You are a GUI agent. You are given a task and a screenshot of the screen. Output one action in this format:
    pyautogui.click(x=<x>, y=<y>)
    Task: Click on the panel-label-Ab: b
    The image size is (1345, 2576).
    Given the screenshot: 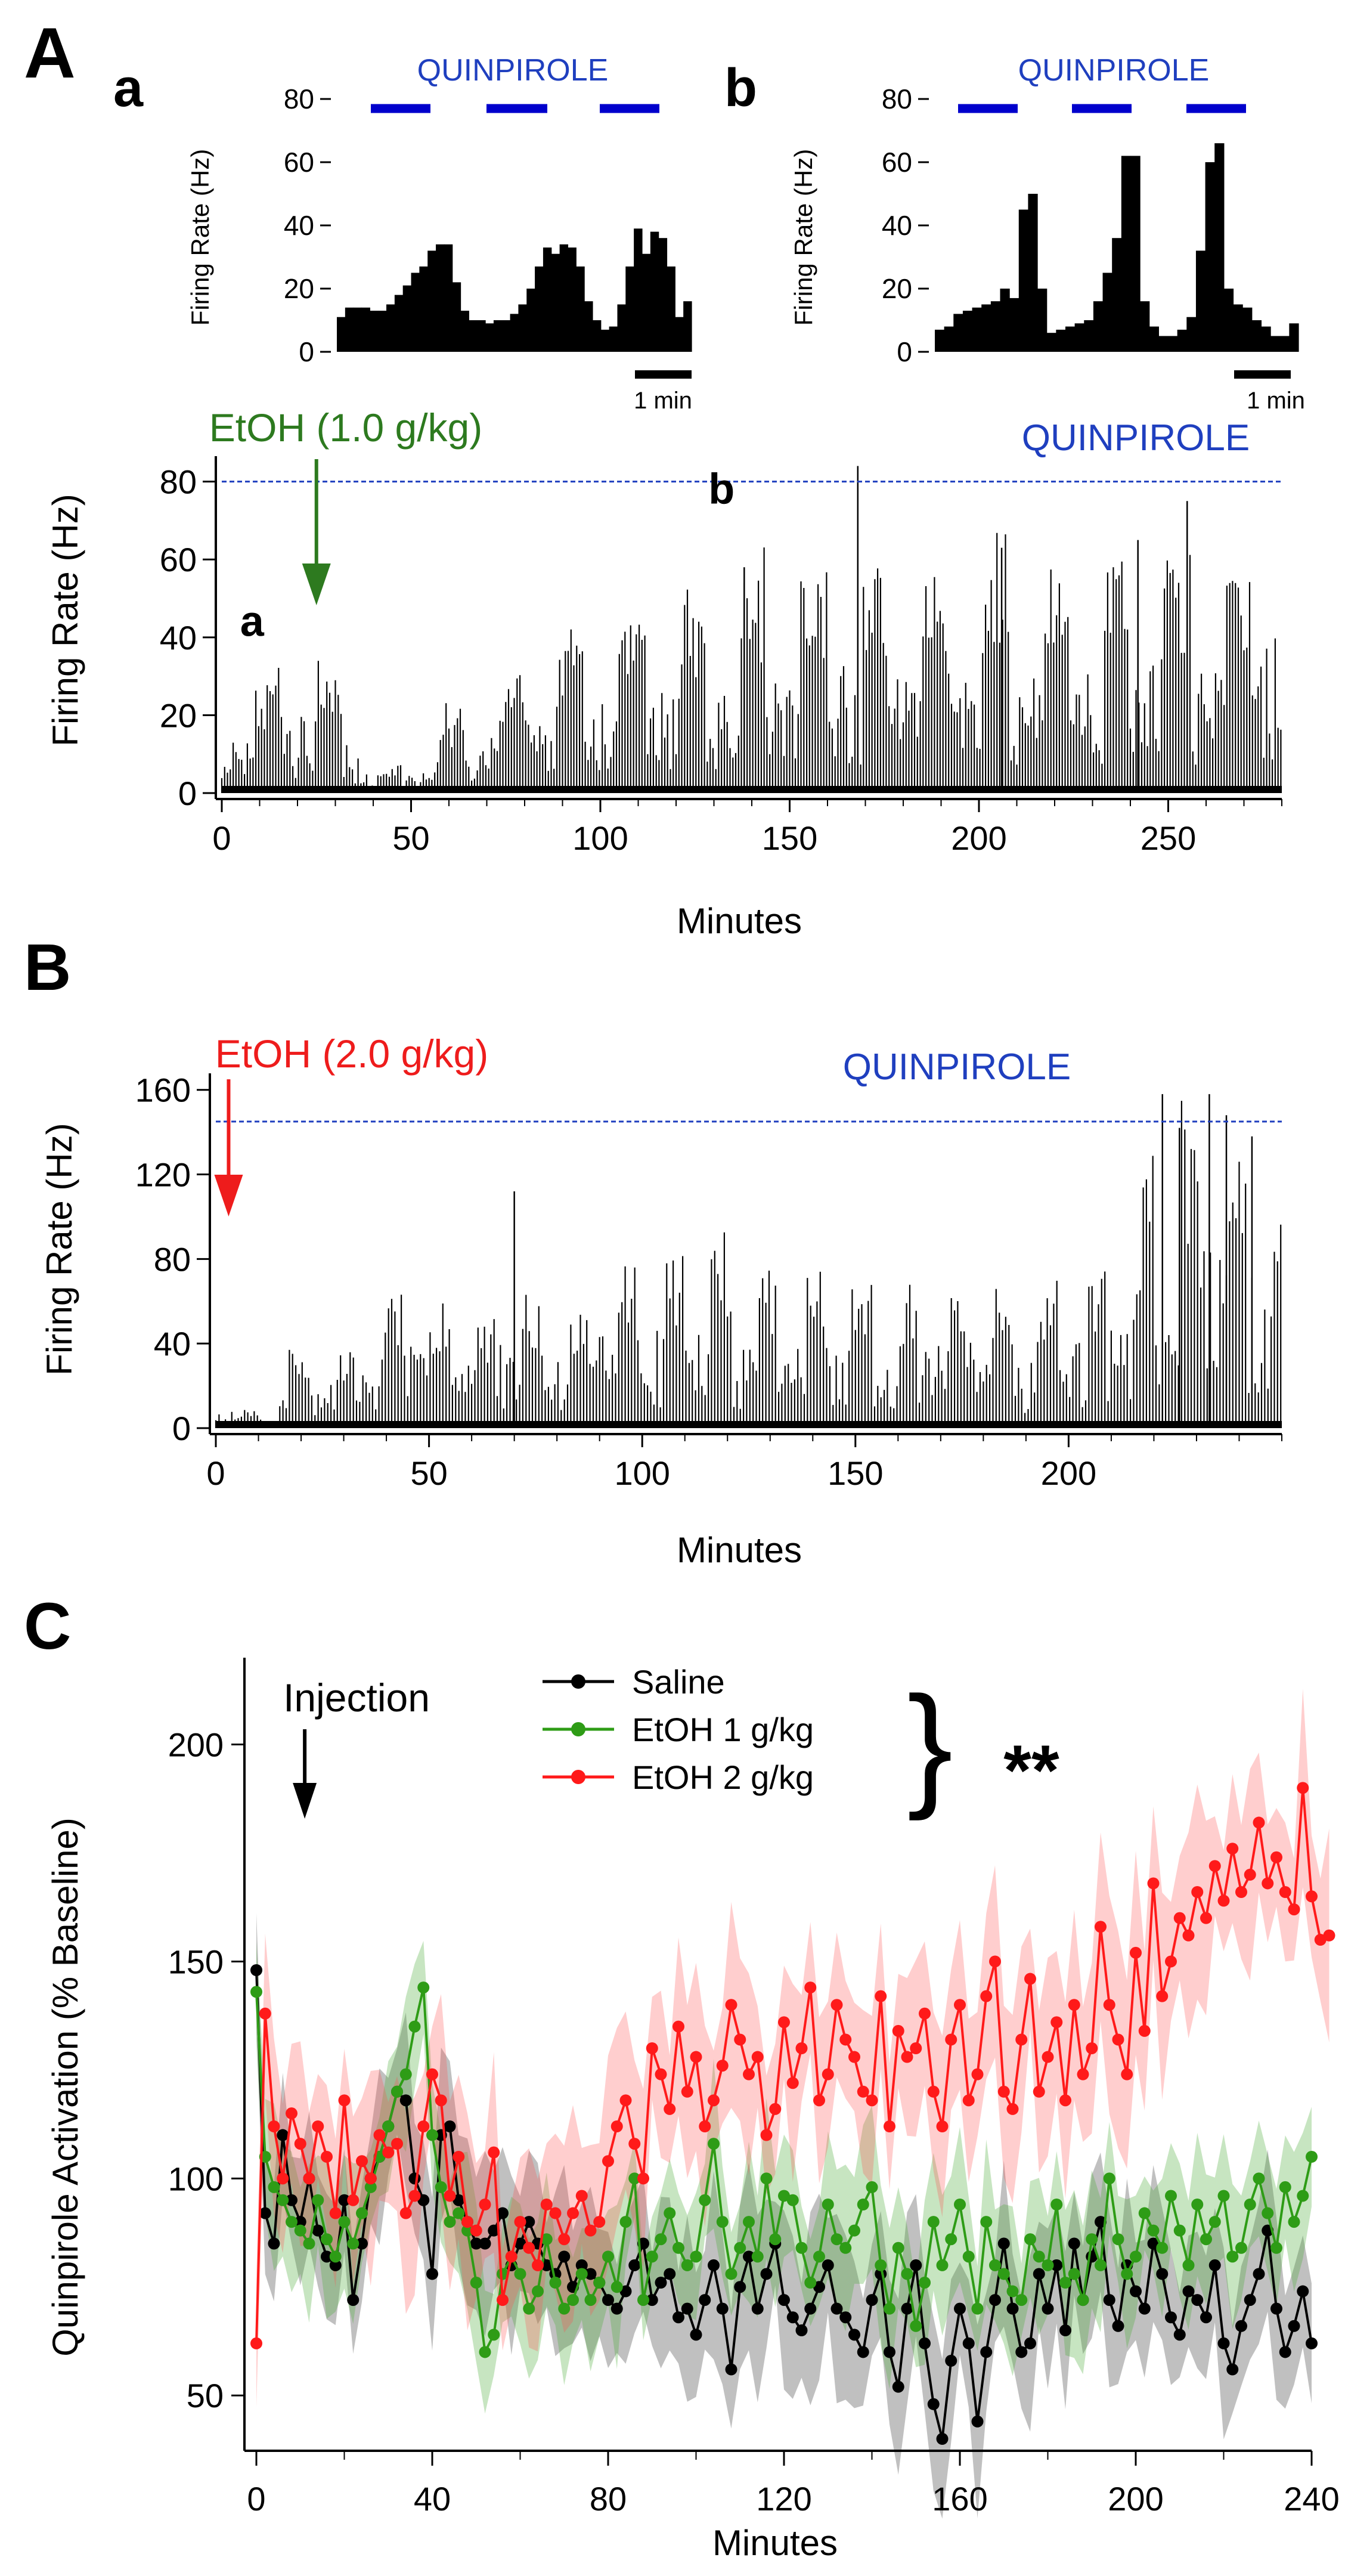 What is the action you would take?
    pyautogui.click(x=740, y=88)
    